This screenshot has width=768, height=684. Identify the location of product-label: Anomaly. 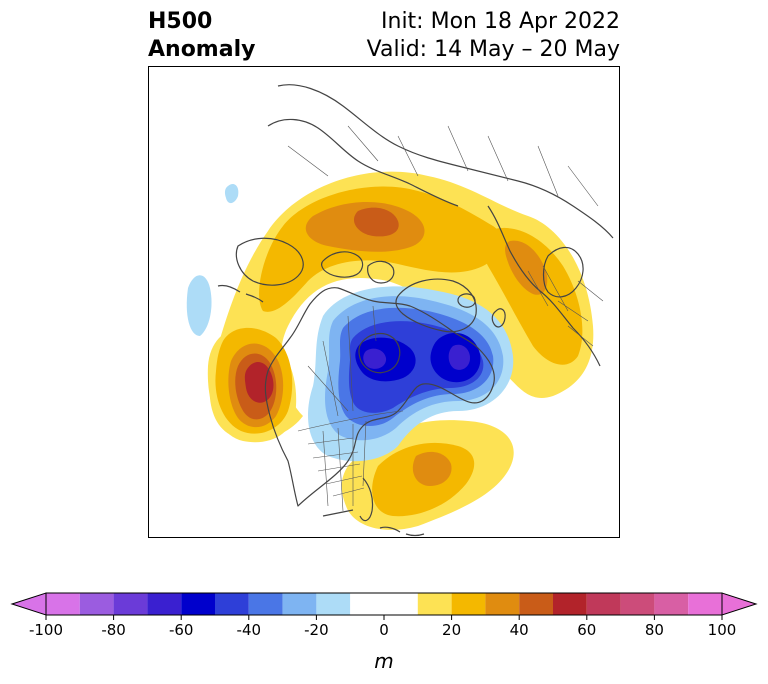
(202, 49).